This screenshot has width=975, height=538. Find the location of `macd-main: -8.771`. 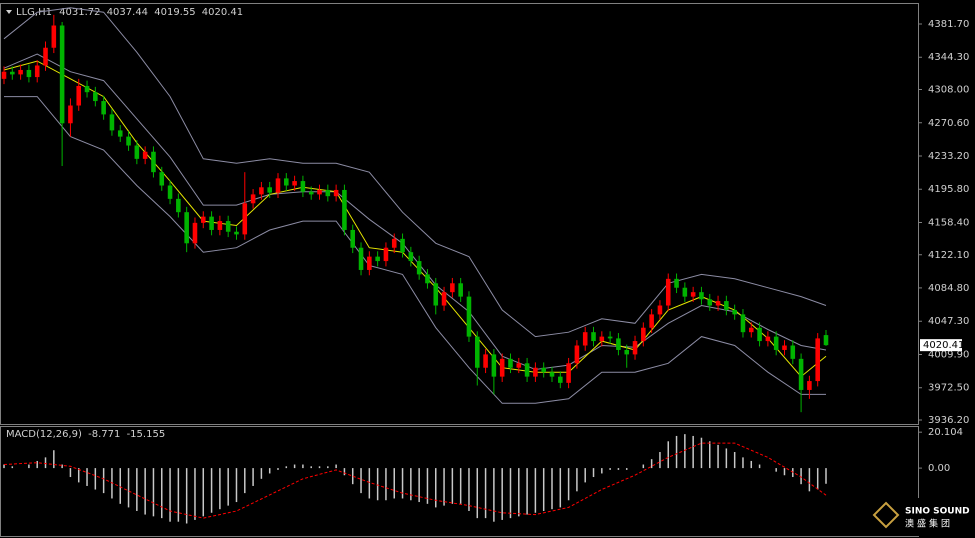

macd-main: -8.771 is located at coordinates (104, 434).